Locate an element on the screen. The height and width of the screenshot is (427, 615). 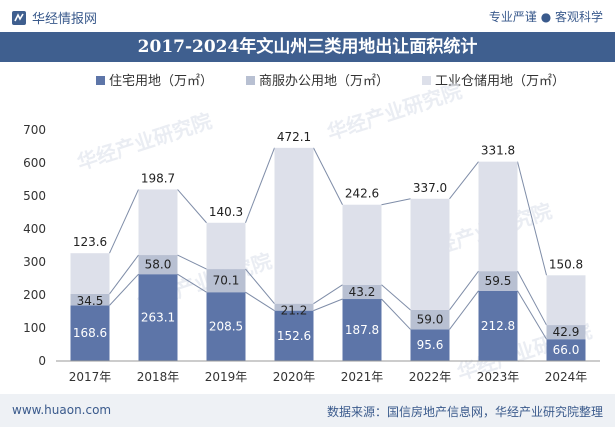
legend-label-industrial: 工业仓储用地（万㎡） is located at coordinates (500, 81).